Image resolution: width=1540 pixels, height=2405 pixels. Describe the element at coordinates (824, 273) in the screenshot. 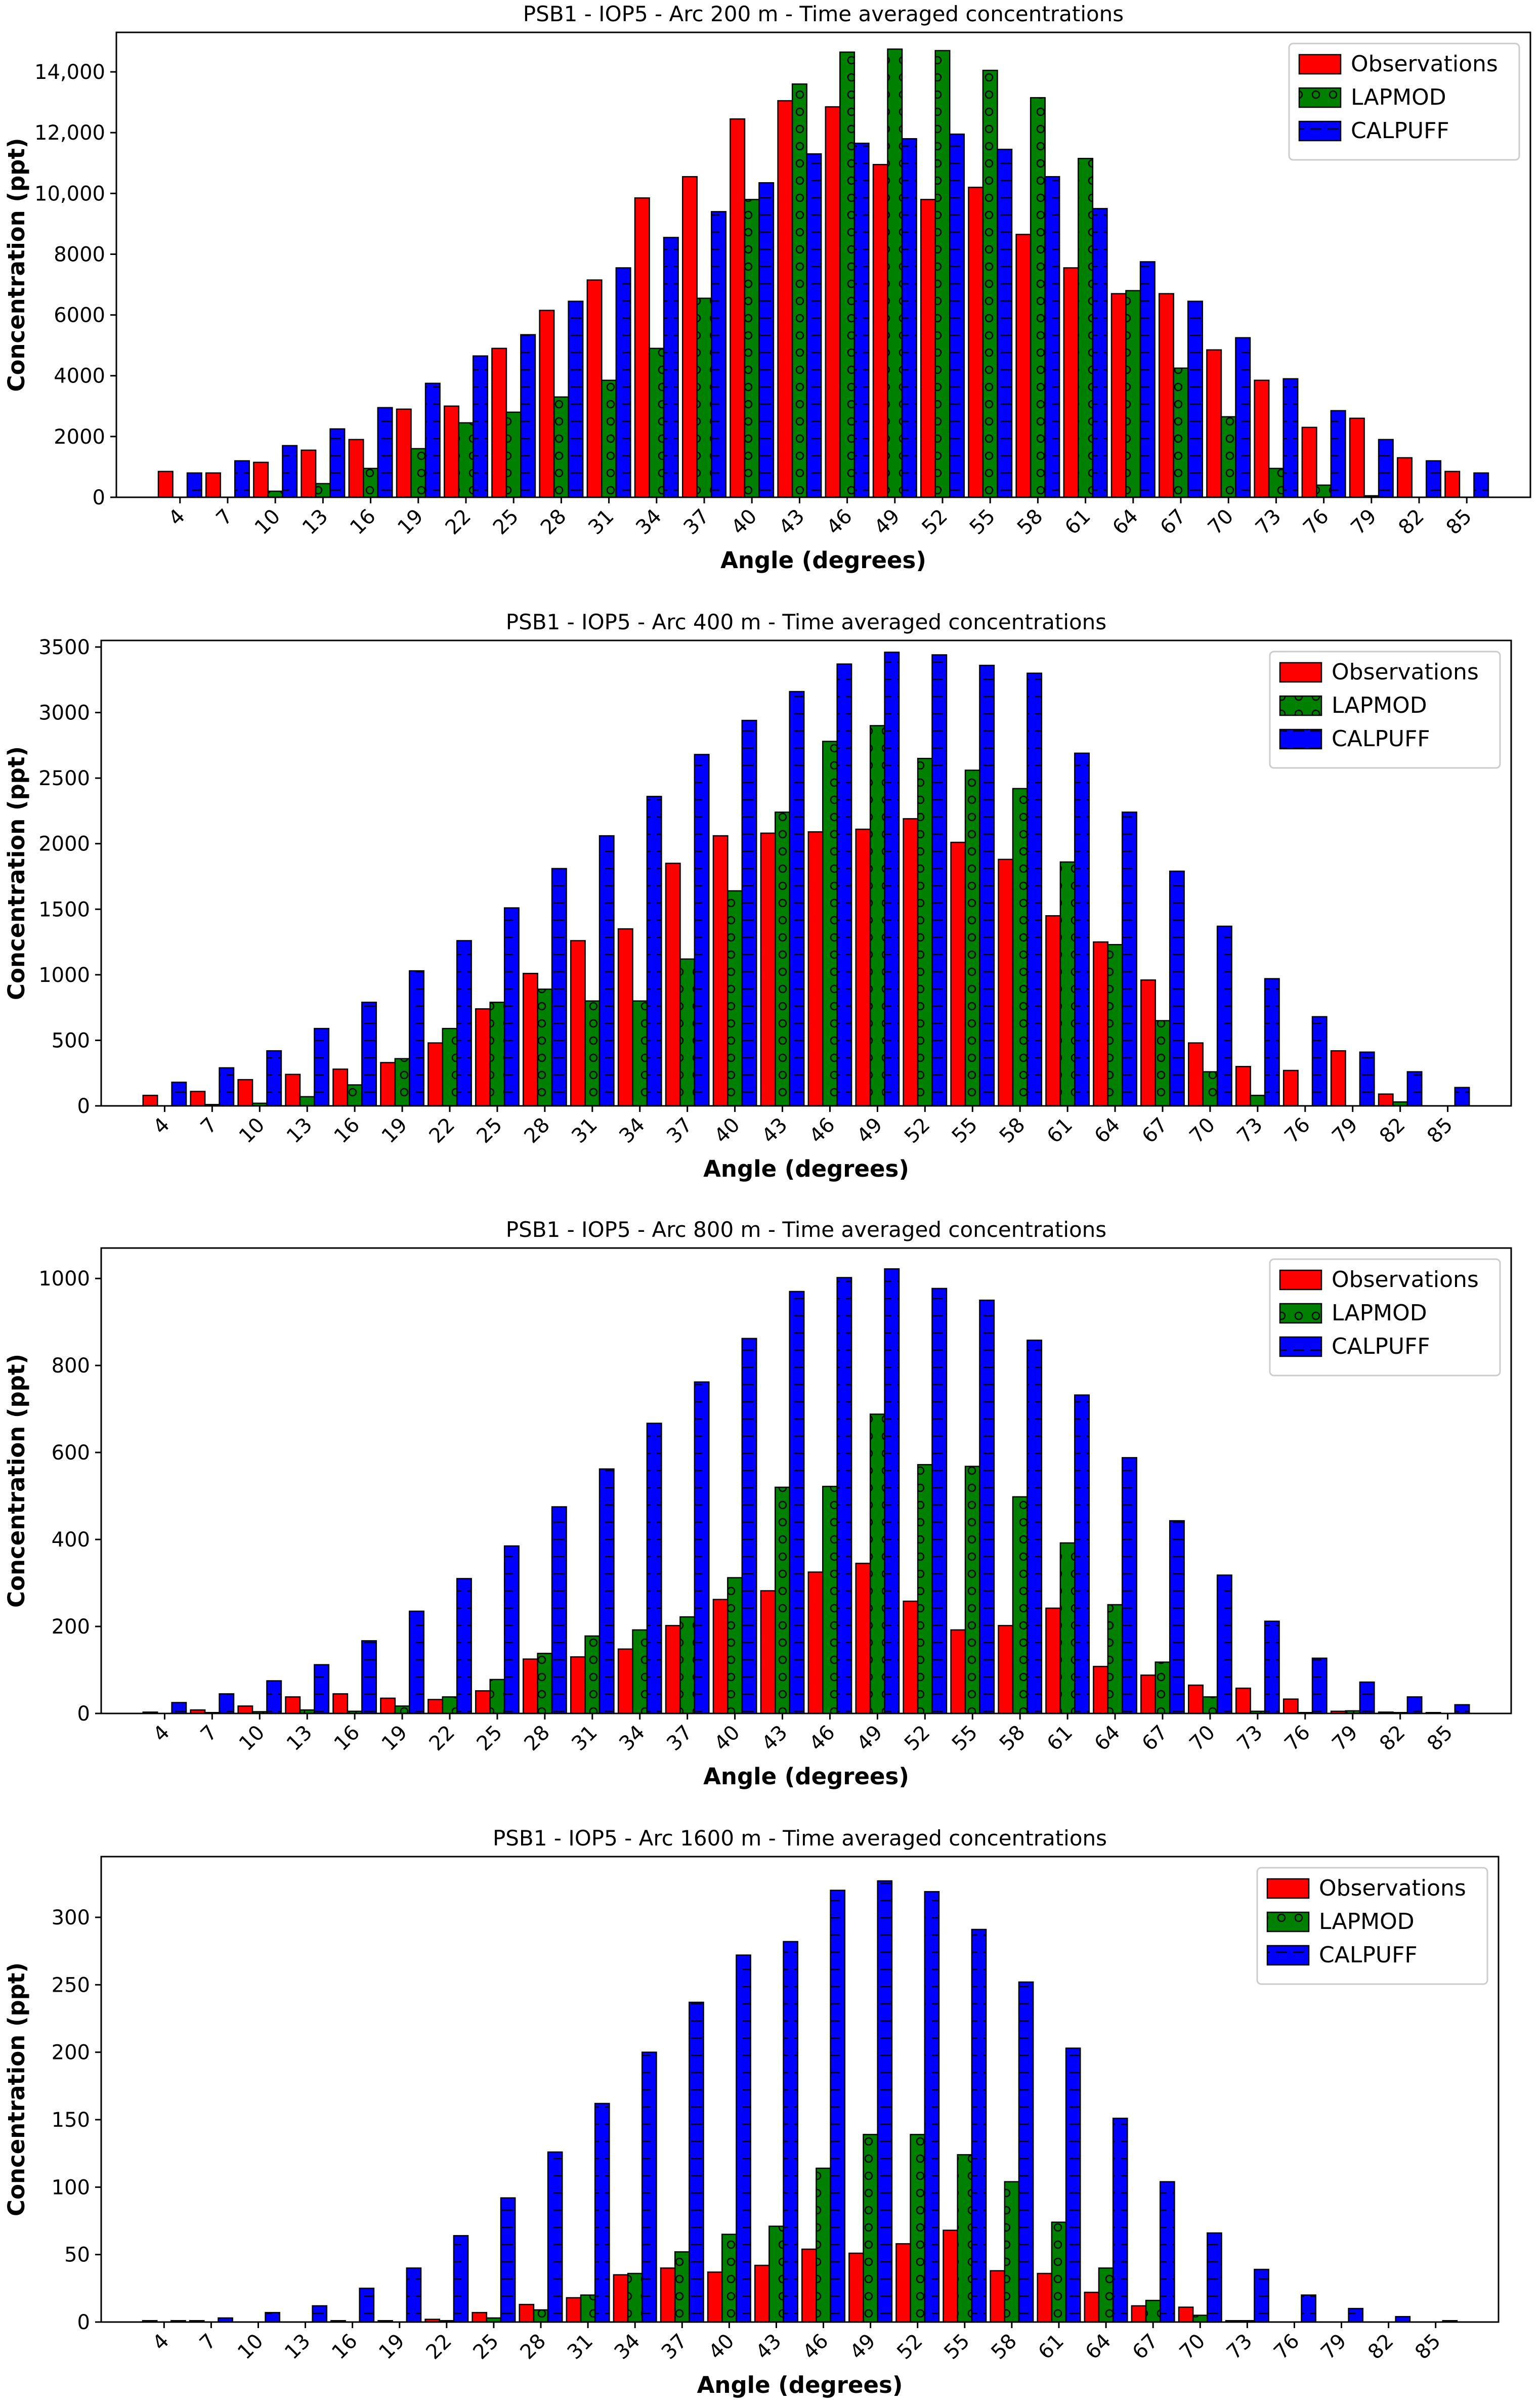

I see `series-lapmod` at that location.